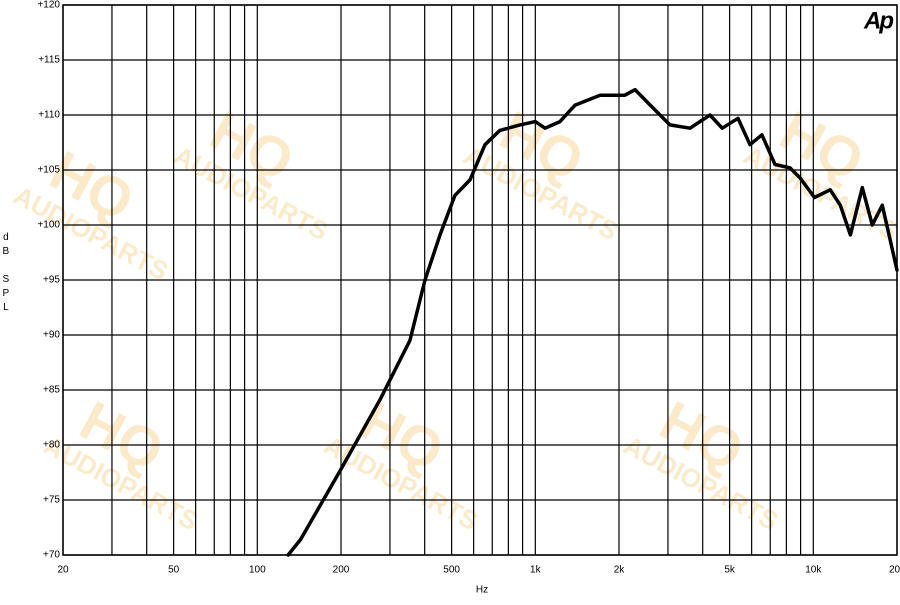 This screenshot has width=900, height=605. What do you see at coordinates (5, 274) in the screenshot?
I see `y-axis-label: dB SPL` at bounding box center [5, 274].